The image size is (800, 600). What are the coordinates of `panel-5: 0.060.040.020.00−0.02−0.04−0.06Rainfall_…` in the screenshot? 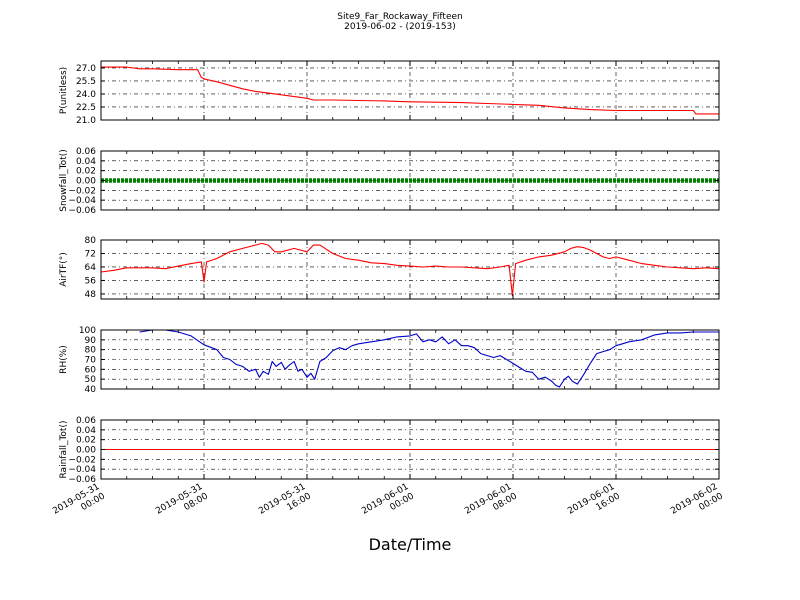 It's located at (389, 450).